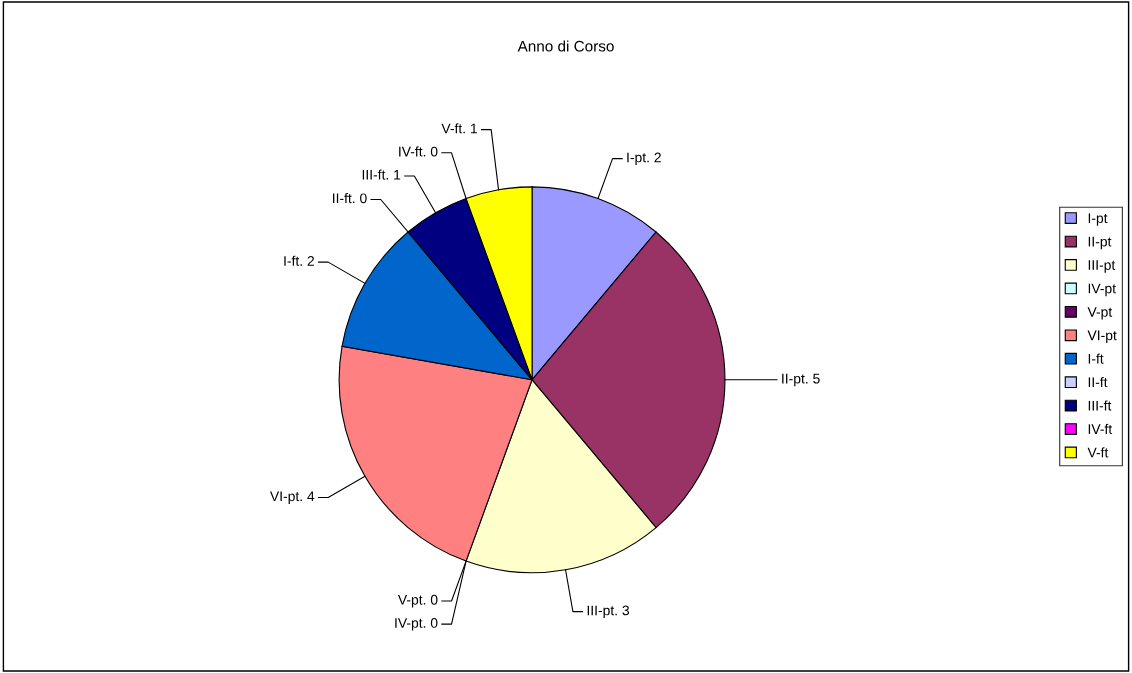 The image size is (1132, 673). Describe the element at coordinates (1098, 452) in the screenshot. I see `legend-label: V-ft` at that location.